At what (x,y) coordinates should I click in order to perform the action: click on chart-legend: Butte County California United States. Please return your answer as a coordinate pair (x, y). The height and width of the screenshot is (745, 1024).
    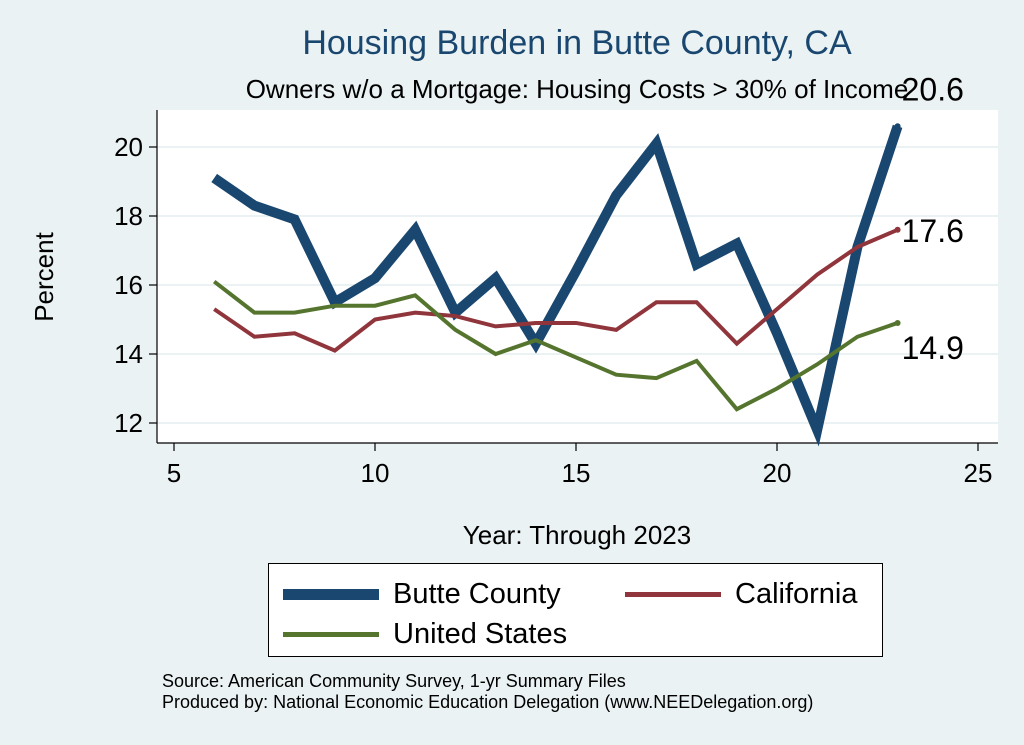
    Looking at the image, I should click on (575, 610).